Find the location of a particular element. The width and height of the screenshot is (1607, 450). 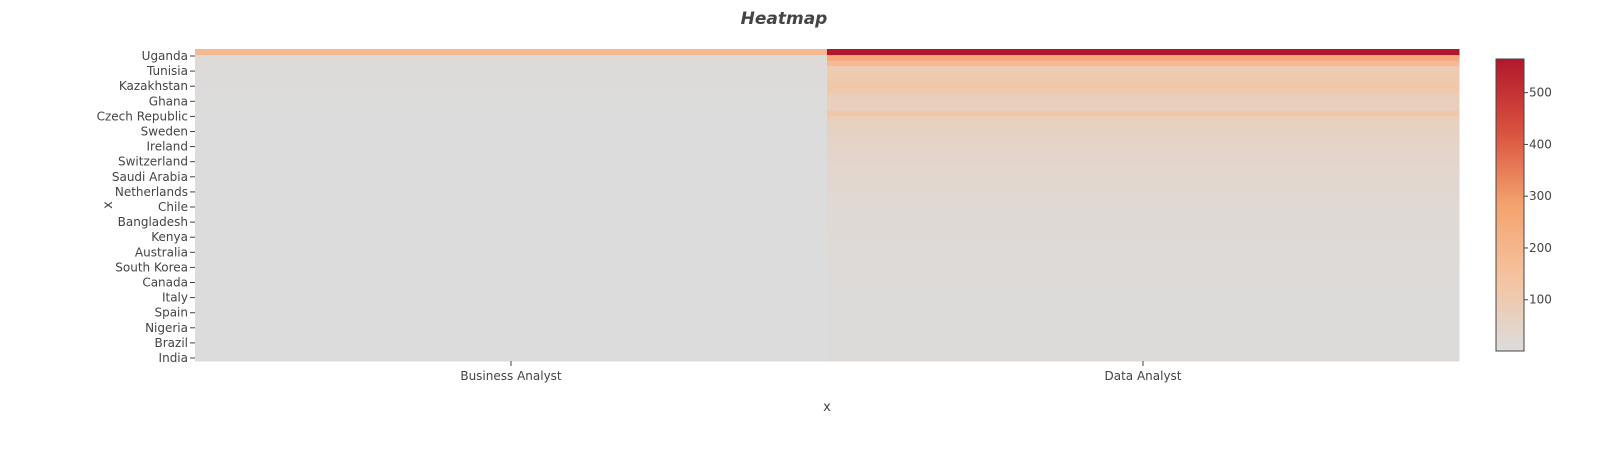

y-tick-label: Ireland is located at coordinates (167, 147).